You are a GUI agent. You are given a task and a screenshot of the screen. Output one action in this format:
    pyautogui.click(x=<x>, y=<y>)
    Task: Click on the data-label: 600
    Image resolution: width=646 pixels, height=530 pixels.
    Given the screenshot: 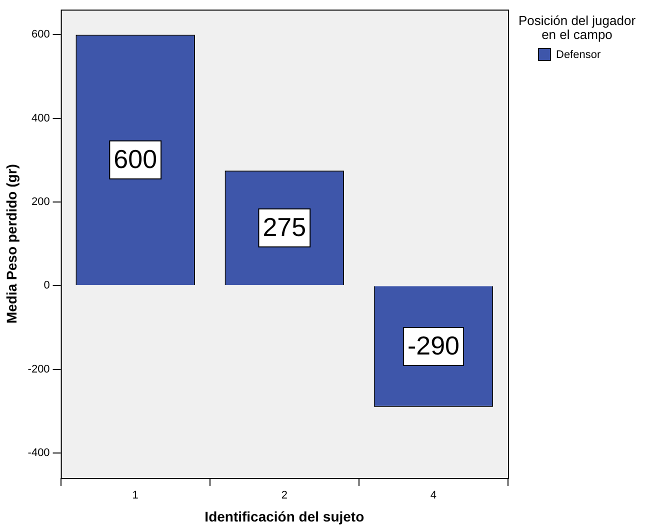 What is the action you would take?
    pyautogui.click(x=136, y=159)
    